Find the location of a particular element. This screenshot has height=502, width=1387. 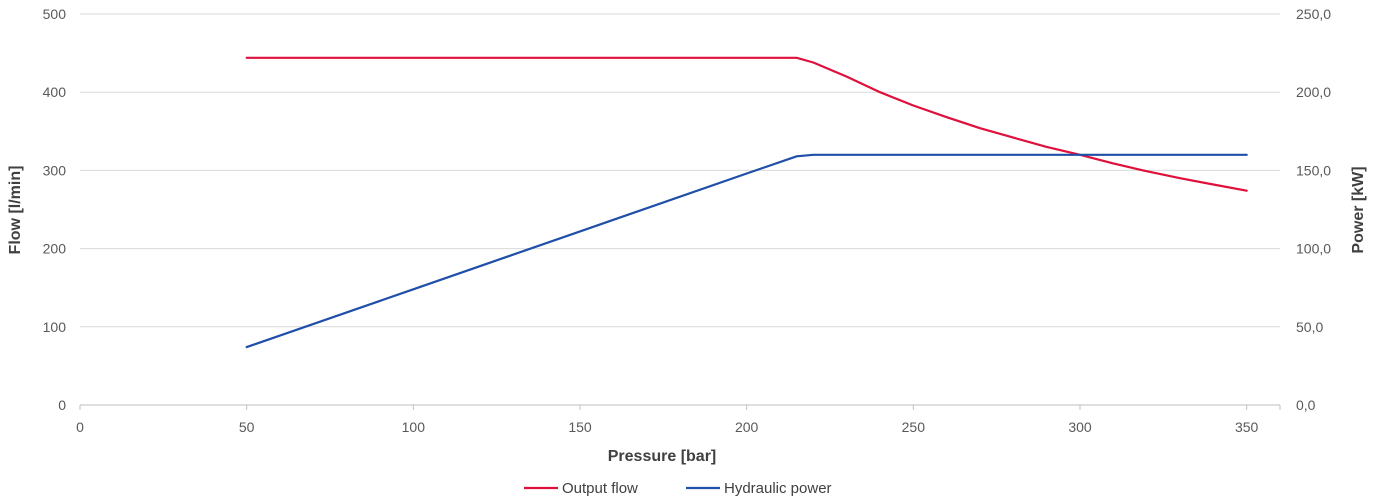

y2-tick-label: 250,0 is located at coordinates (1313, 14).